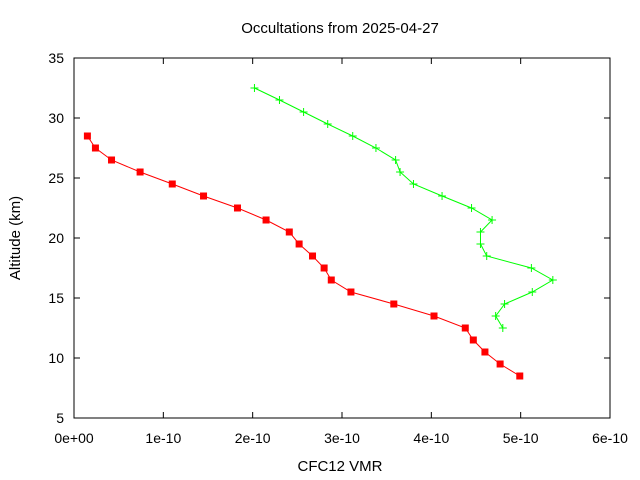 Image resolution: width=640 pixels, height=480 pixels. I want to click on x-axis-label: CFC12 VMR, so click(339, 466).